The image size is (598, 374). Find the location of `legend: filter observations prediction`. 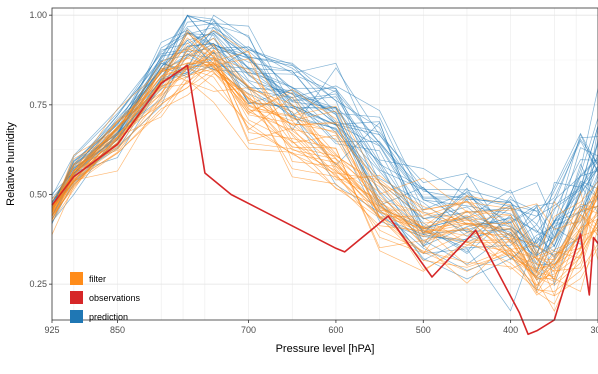

legend: filter observations prediction is located at coordinates (105, 297).